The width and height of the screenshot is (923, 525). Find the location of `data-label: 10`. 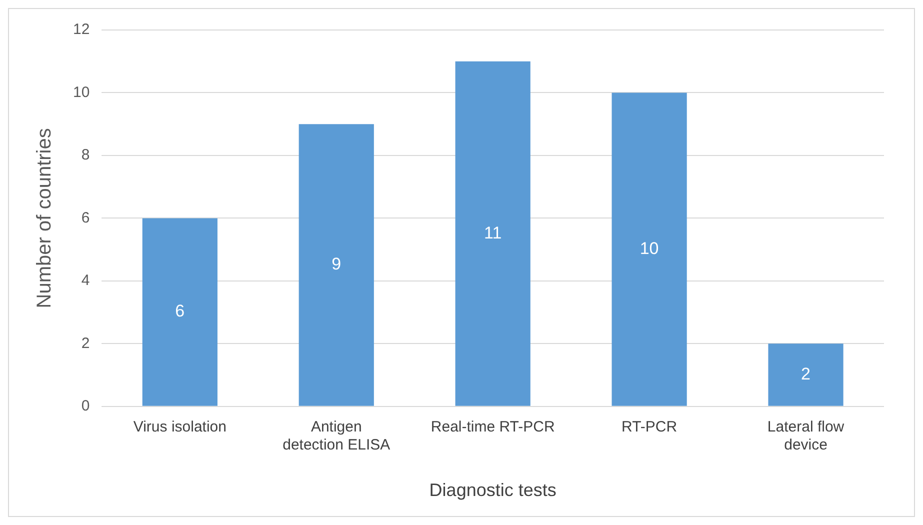

data-label: 10 is located at coordinates (649, 248).